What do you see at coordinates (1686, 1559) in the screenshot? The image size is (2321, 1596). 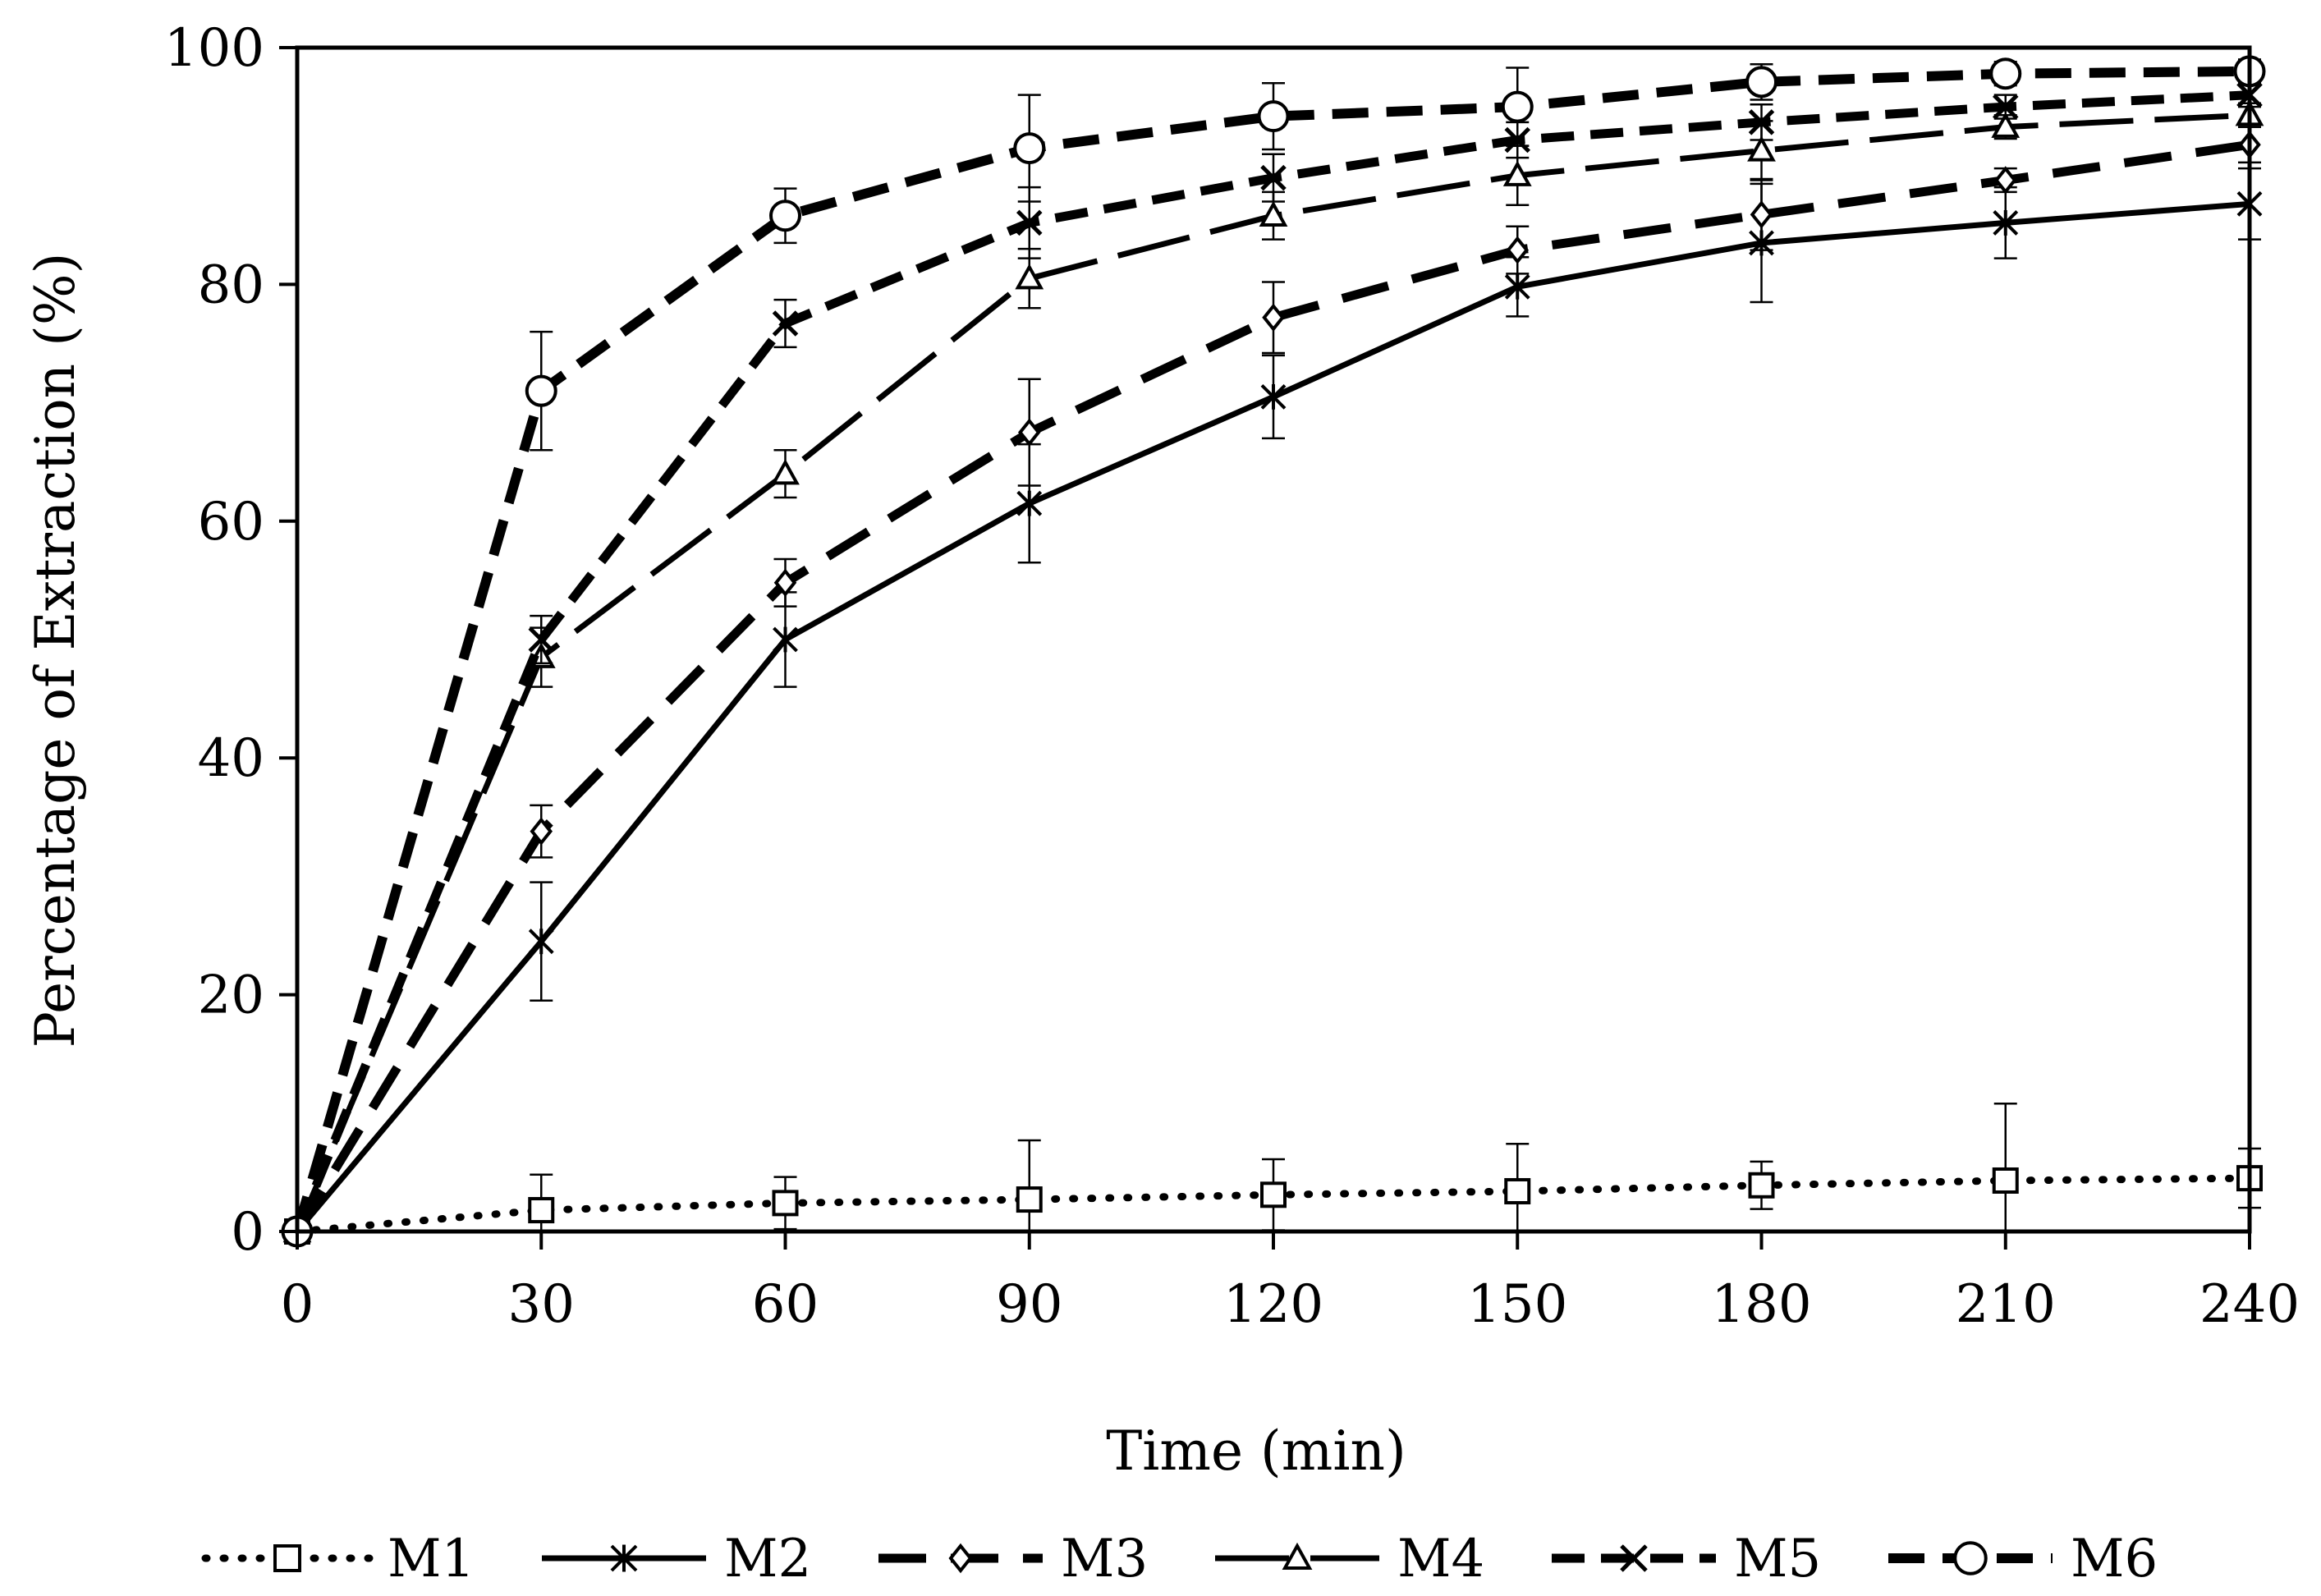 I see `legend-item-m5: M5` at bounding box center [1686, 1559].